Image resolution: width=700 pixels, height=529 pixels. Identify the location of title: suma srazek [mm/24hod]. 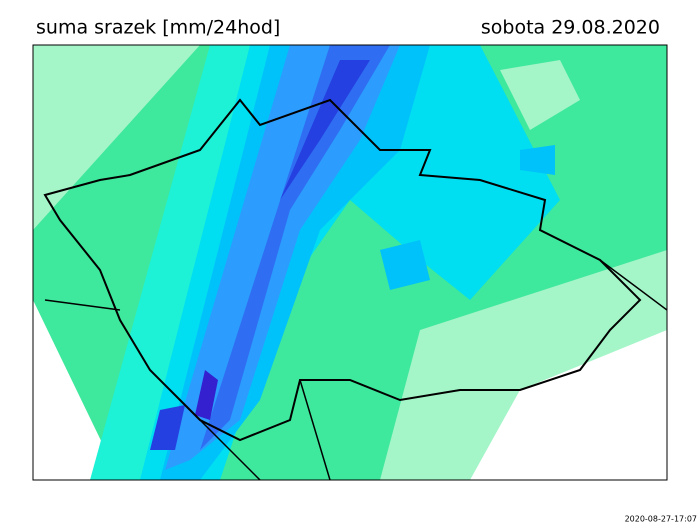
(158, 28).